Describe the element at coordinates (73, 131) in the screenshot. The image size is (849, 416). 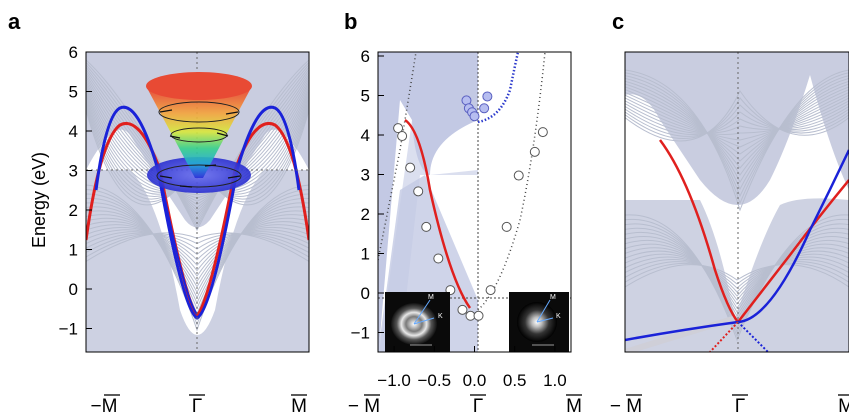
I see `y-tick-label: 4` at that location.